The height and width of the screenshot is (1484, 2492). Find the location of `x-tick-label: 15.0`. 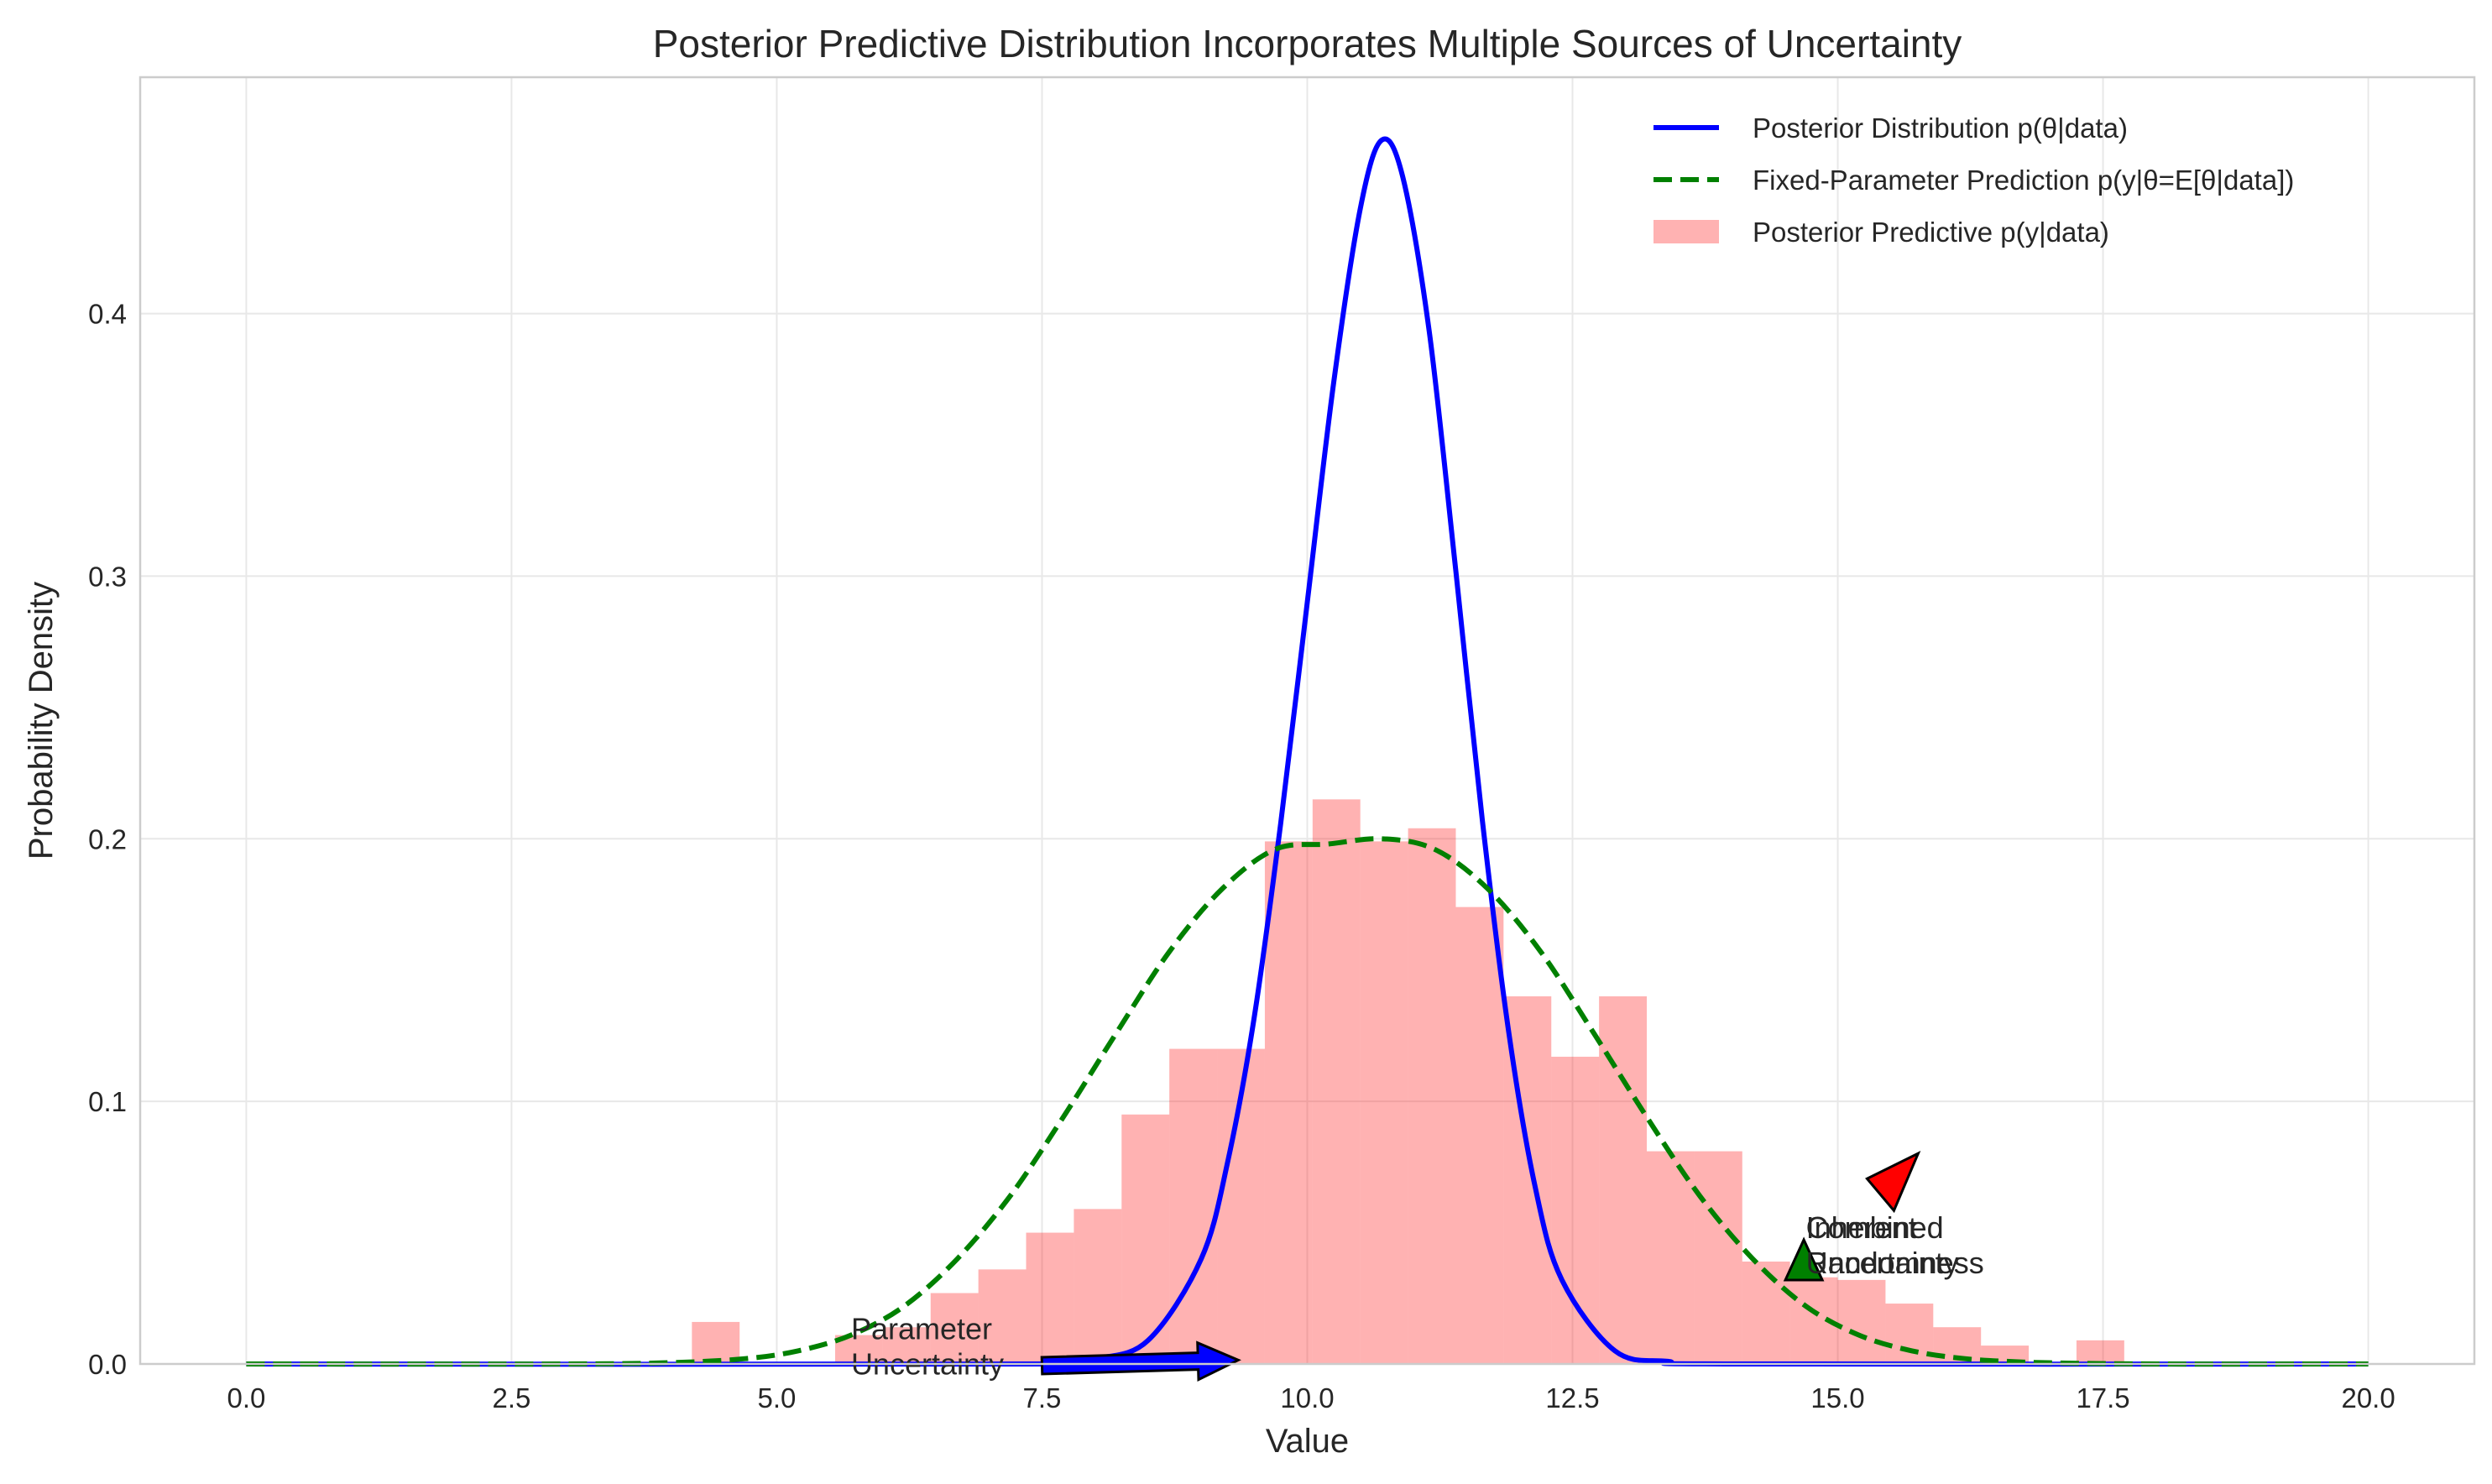

x-tick-label: 15.0 is located at coordinates (1837, 1397).